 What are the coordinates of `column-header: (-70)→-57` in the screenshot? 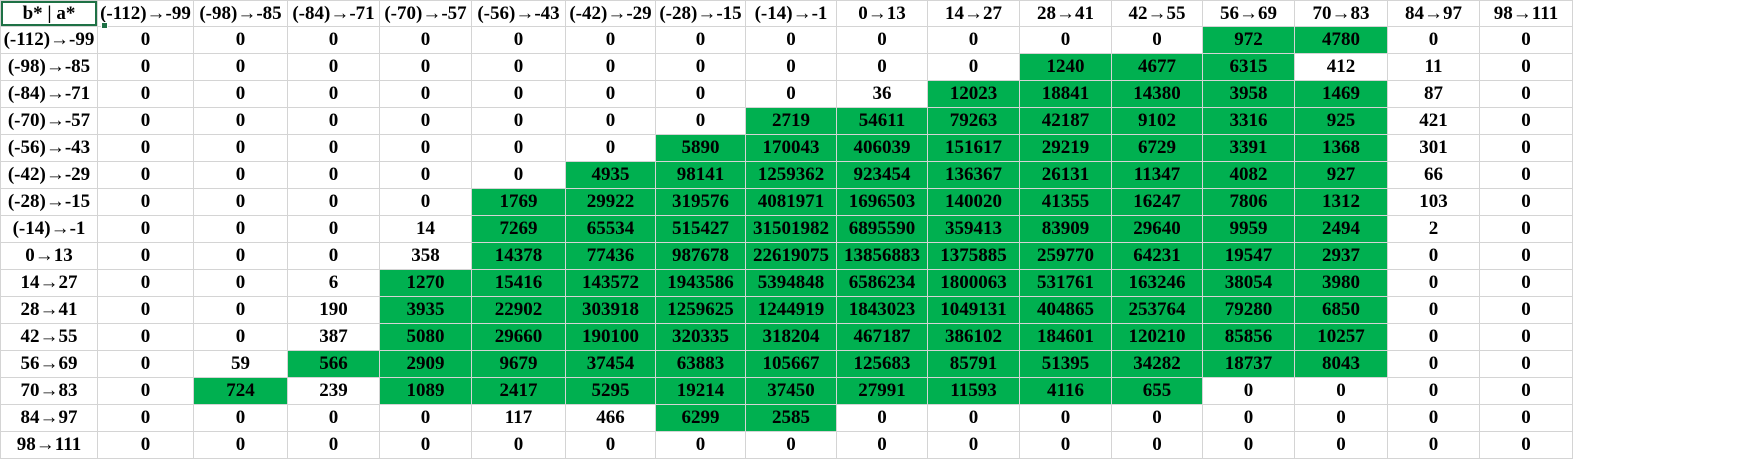 It's located at (425, 13).